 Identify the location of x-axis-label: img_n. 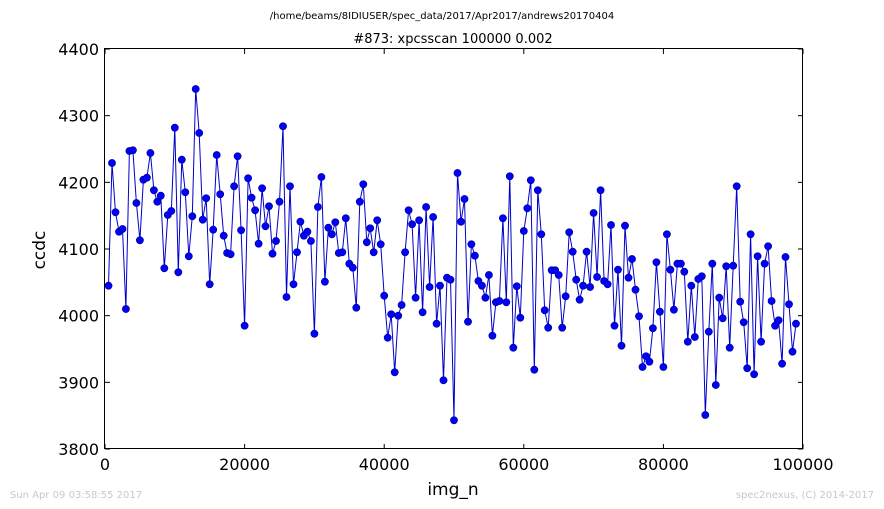
(452, 490).